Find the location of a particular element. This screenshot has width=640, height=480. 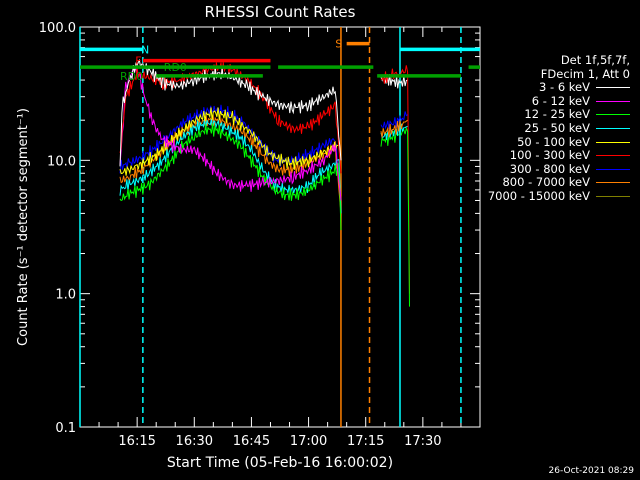

legend-entry: 3 - 6 keV is located at coordinates (559, 88).